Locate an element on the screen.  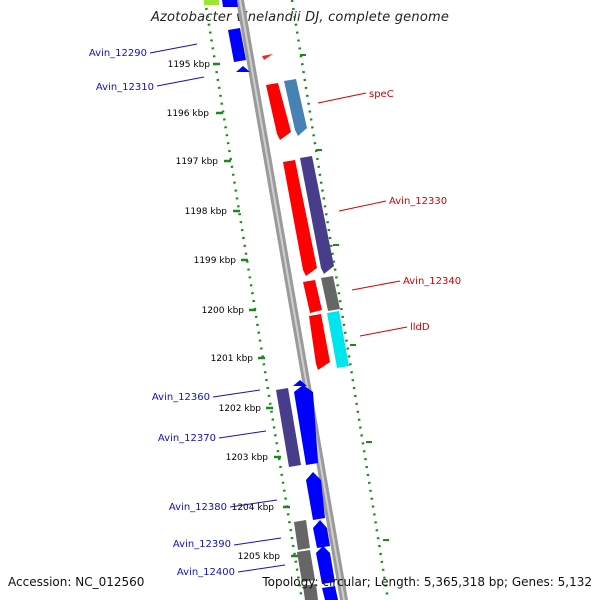
tick-label: 1197 kbp is located at coordinates (197, 162).